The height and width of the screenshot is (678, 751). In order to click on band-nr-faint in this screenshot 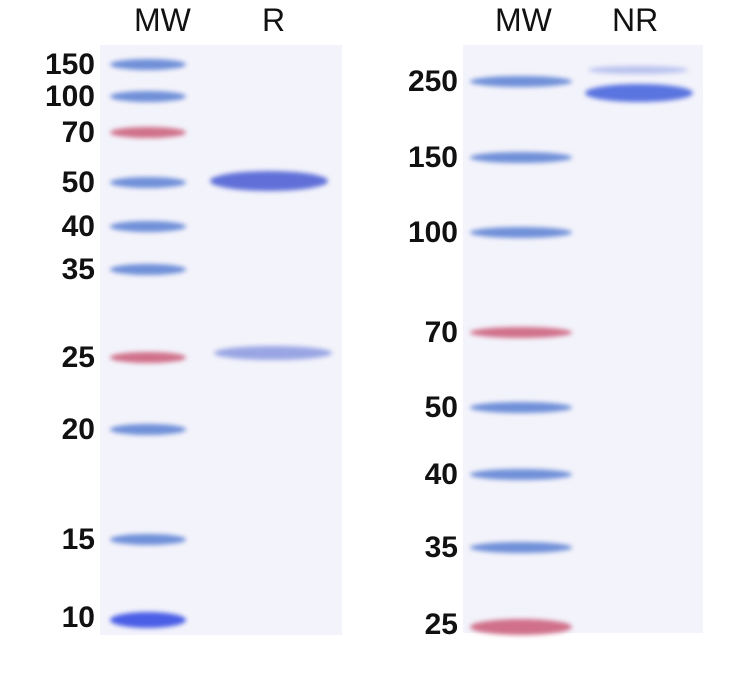, I will do `click(638, 70)`.